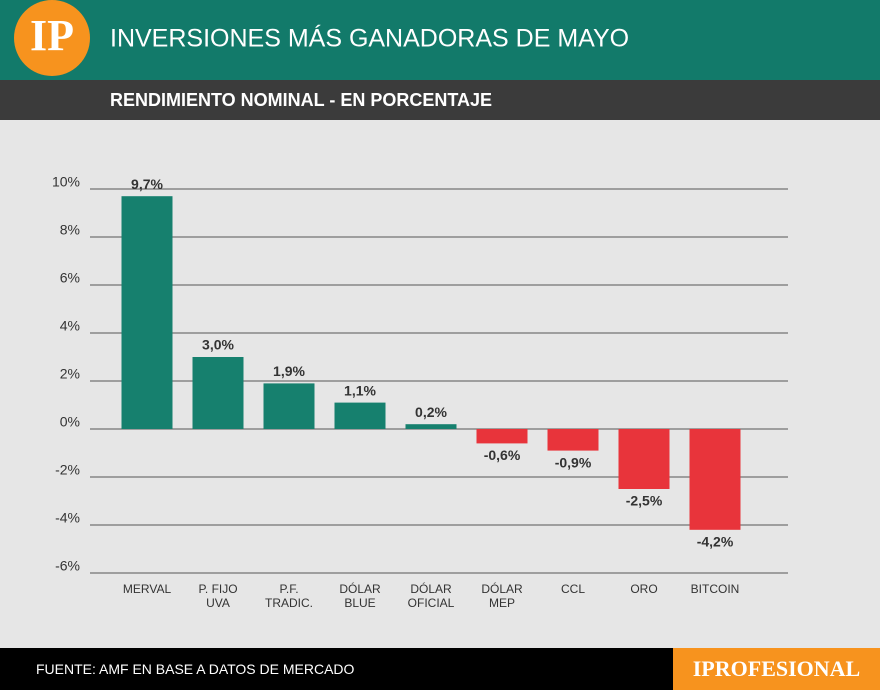 The height and width of the screenshot is (690, 880). What do you see at coordinates (301, 100) in the screenshot?
I see `chart-subtitle: RENDIMIENTO NOMINAL - EN PORCENTAJE` at bounding box center [301, 100].